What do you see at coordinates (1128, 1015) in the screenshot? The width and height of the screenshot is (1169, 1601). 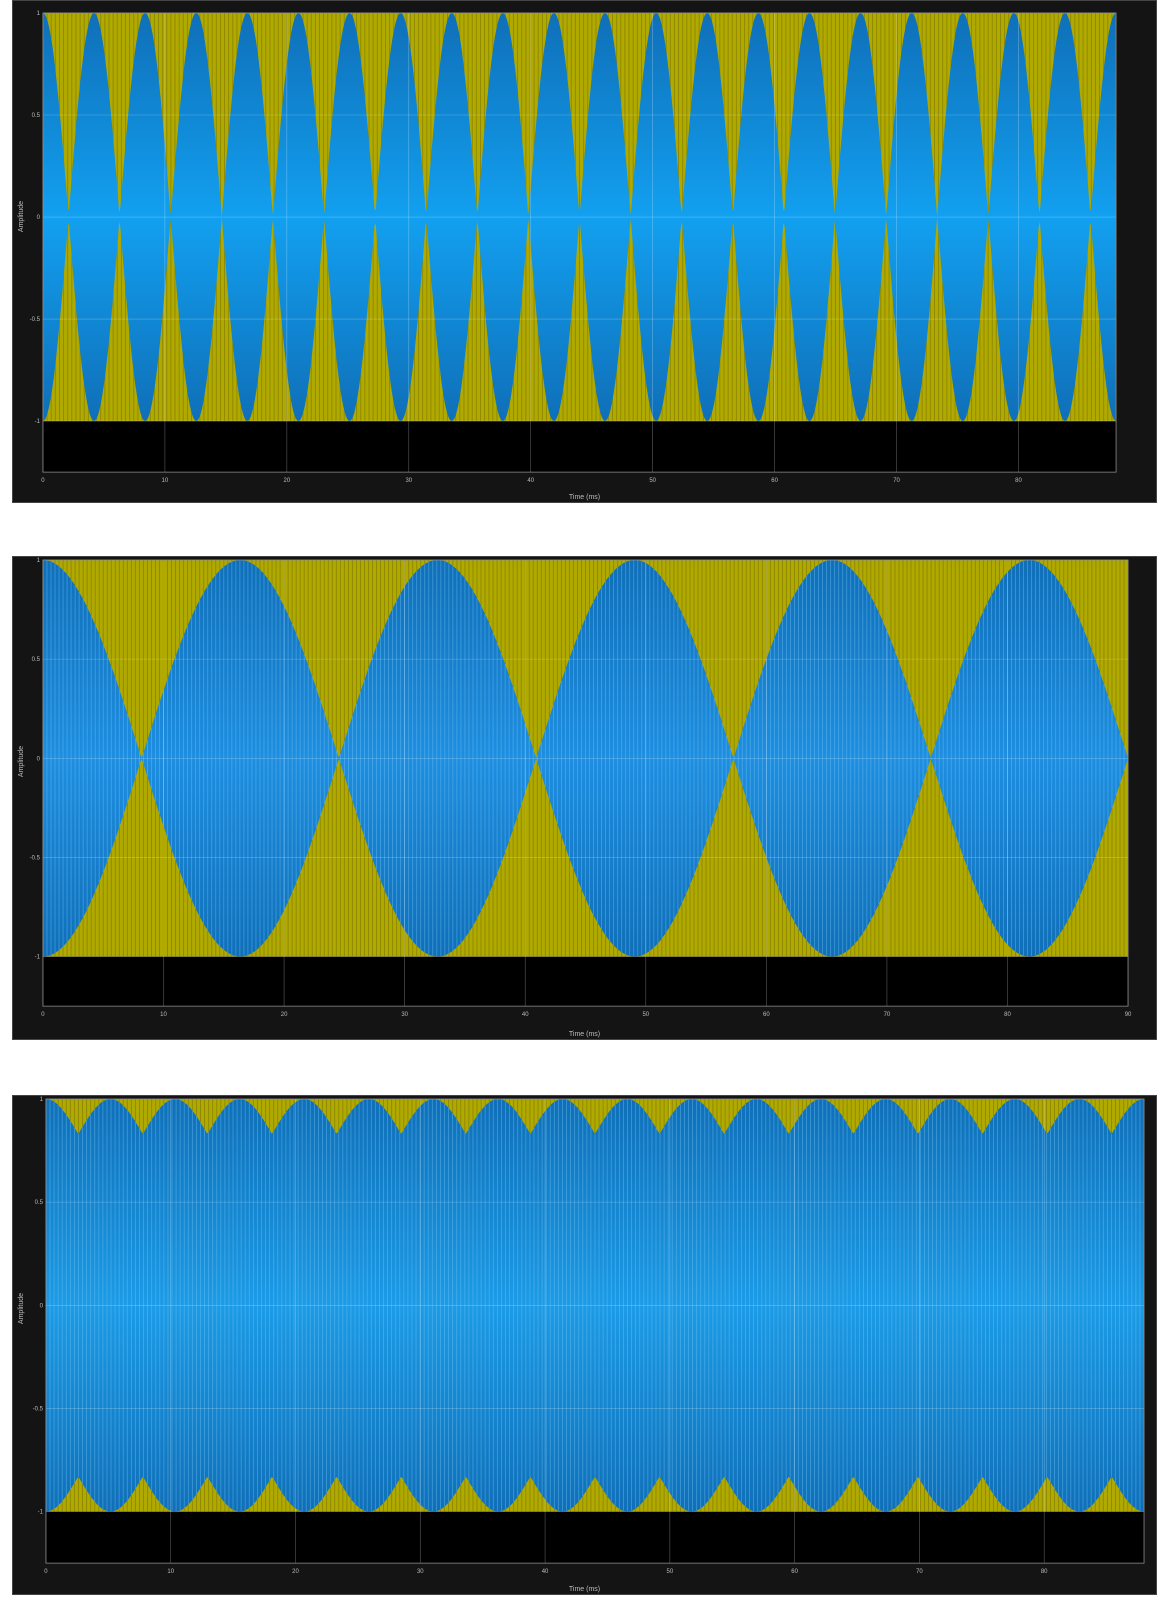 I see `x-tick-label: 90` at bounding box center [1128, 1015].